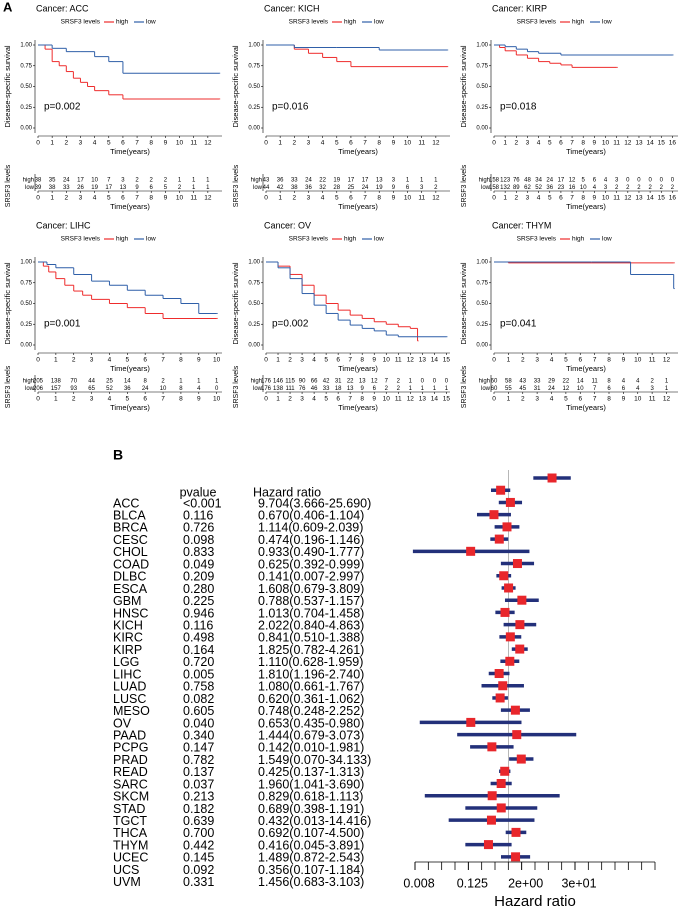 Image resolution: width=685 pixels, height=911 pixels. I want to click on legend-label: high, so click(350, 22).